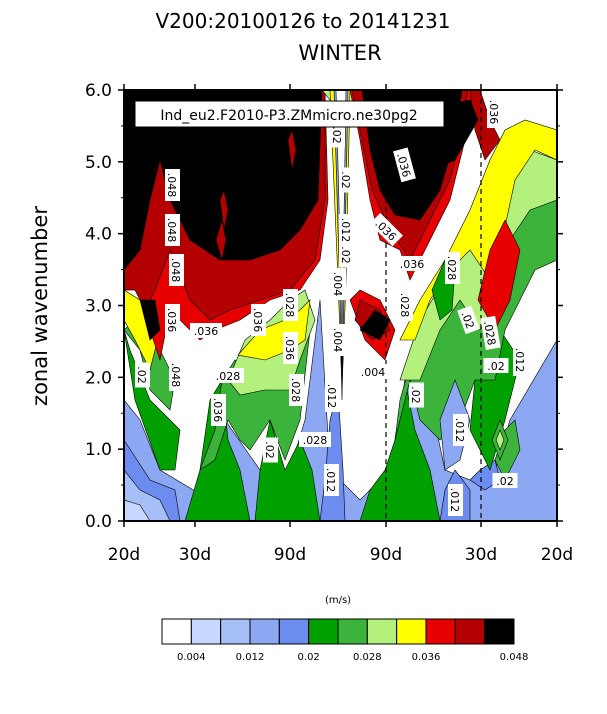 The height and width of the screenshot is (714, 607). I want to click on y-tick-label: 0.0, so click(98, 522).